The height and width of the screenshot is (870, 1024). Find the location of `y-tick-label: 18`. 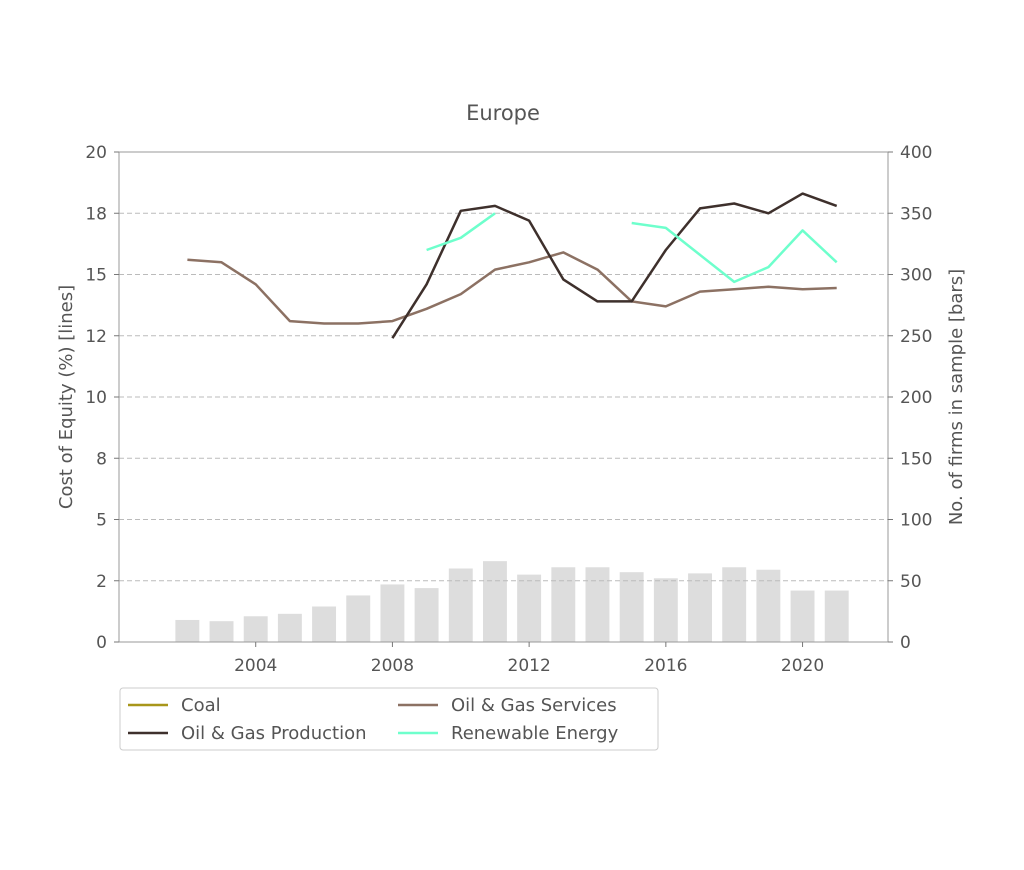

y-tick-label: 18 is located at coordinates (96, 214).